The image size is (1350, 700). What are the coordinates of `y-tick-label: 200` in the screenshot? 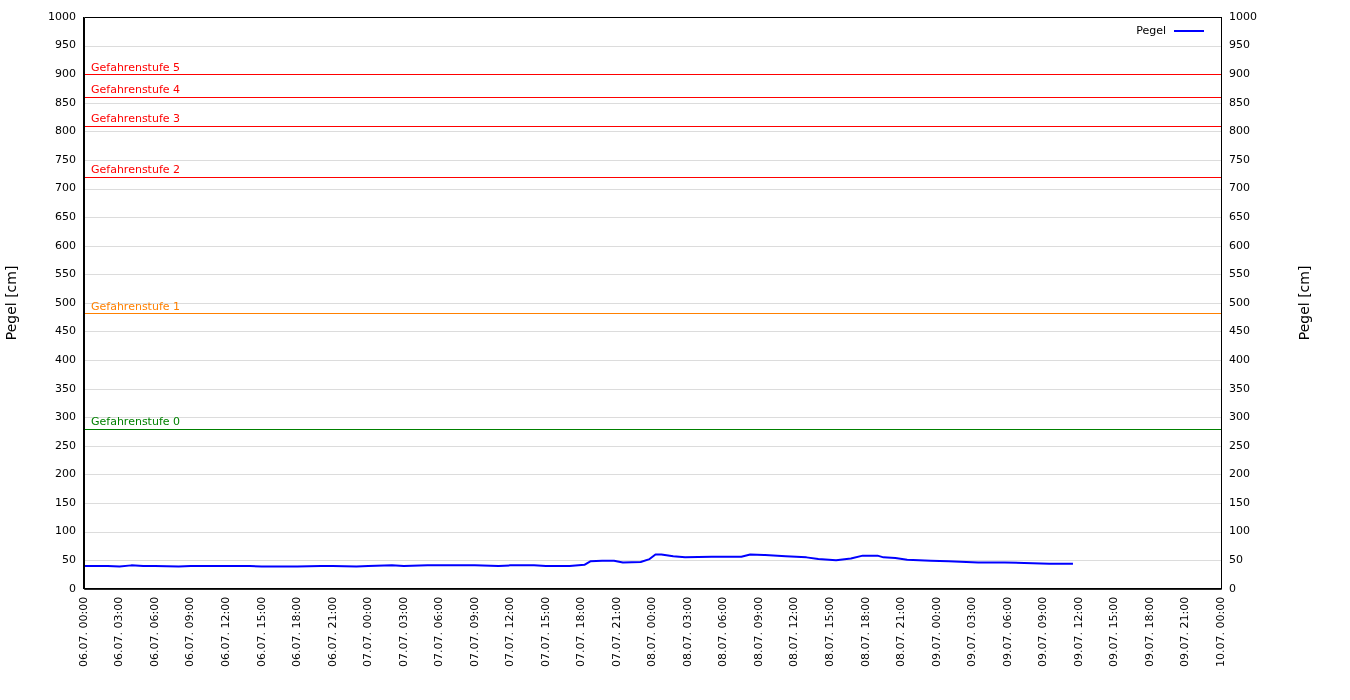 It's located at (65, 474).